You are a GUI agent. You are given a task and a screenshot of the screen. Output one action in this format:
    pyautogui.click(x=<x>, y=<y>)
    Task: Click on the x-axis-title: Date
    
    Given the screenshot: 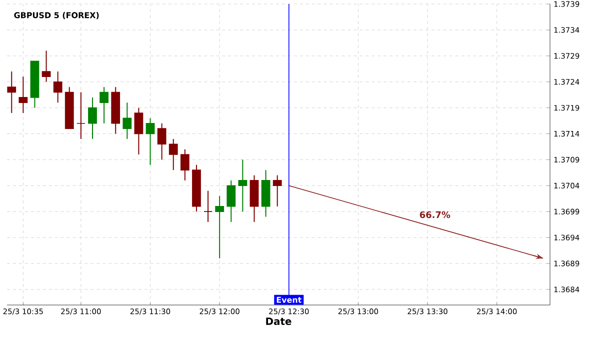 What is the action you would take?
    pyautogui.click(x=279, y=322)
    